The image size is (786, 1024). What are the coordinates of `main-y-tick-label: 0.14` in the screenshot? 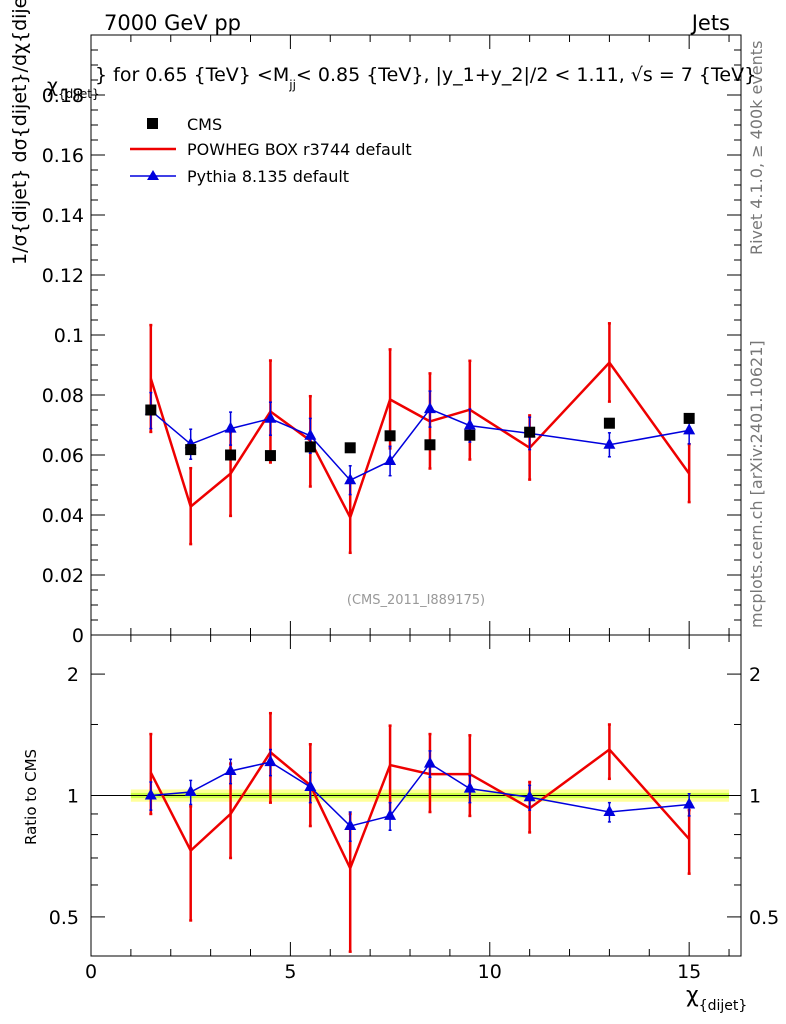 It's located at (63, 216).